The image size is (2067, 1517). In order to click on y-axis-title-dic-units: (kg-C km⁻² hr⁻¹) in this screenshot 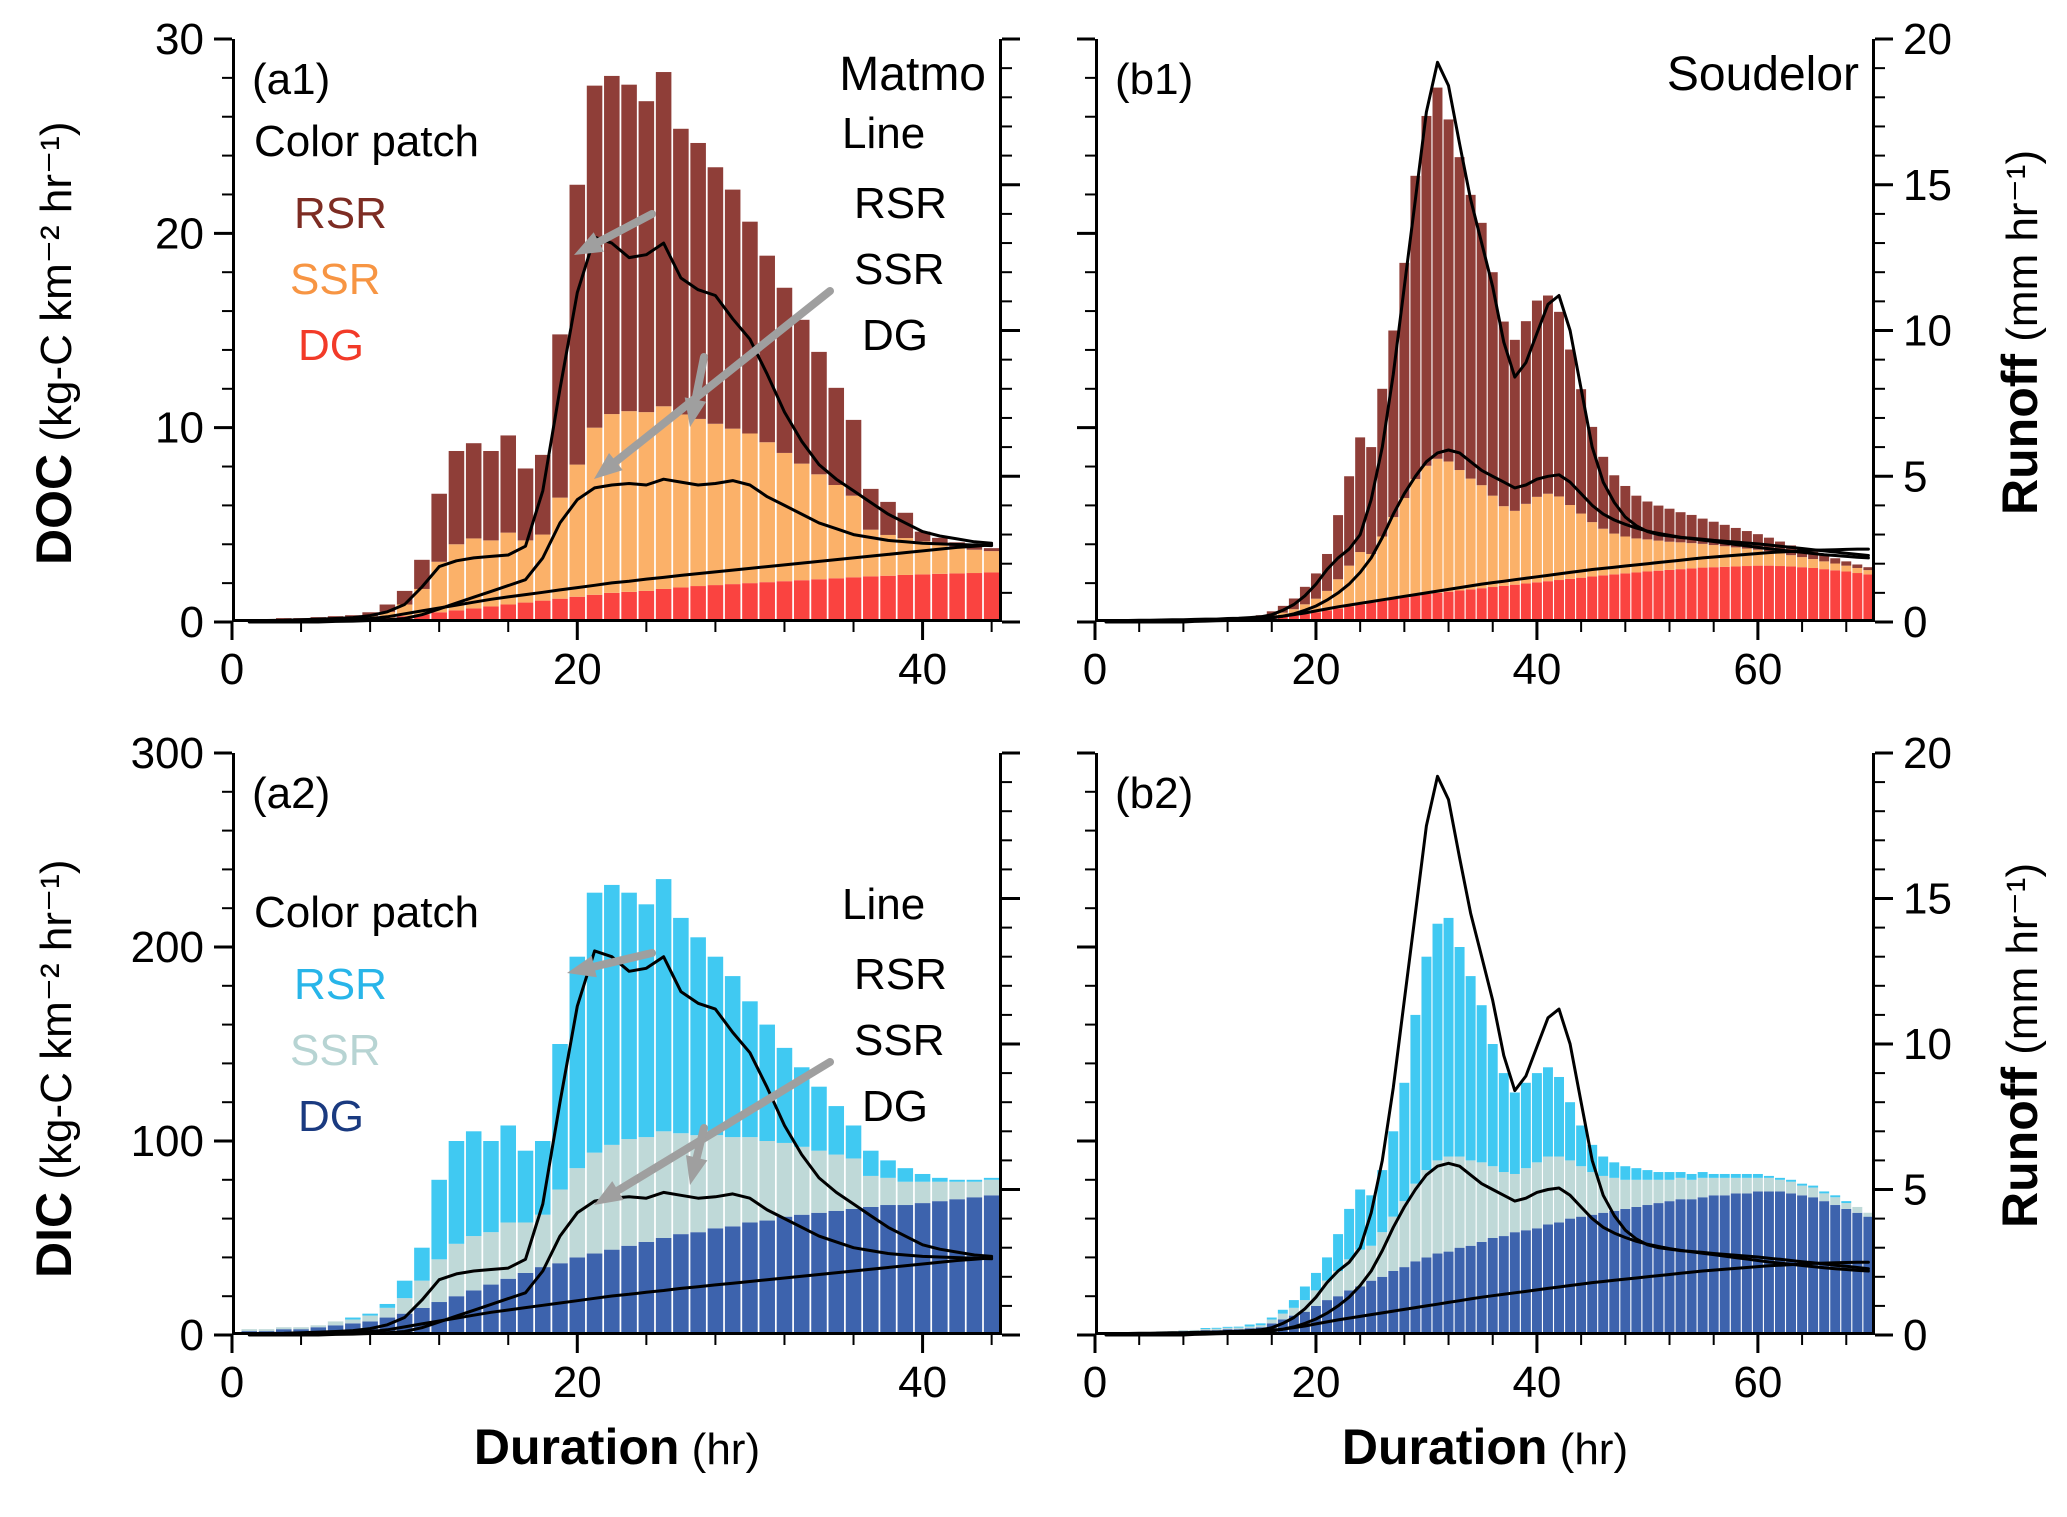, I will do `click(56, 1025)`.